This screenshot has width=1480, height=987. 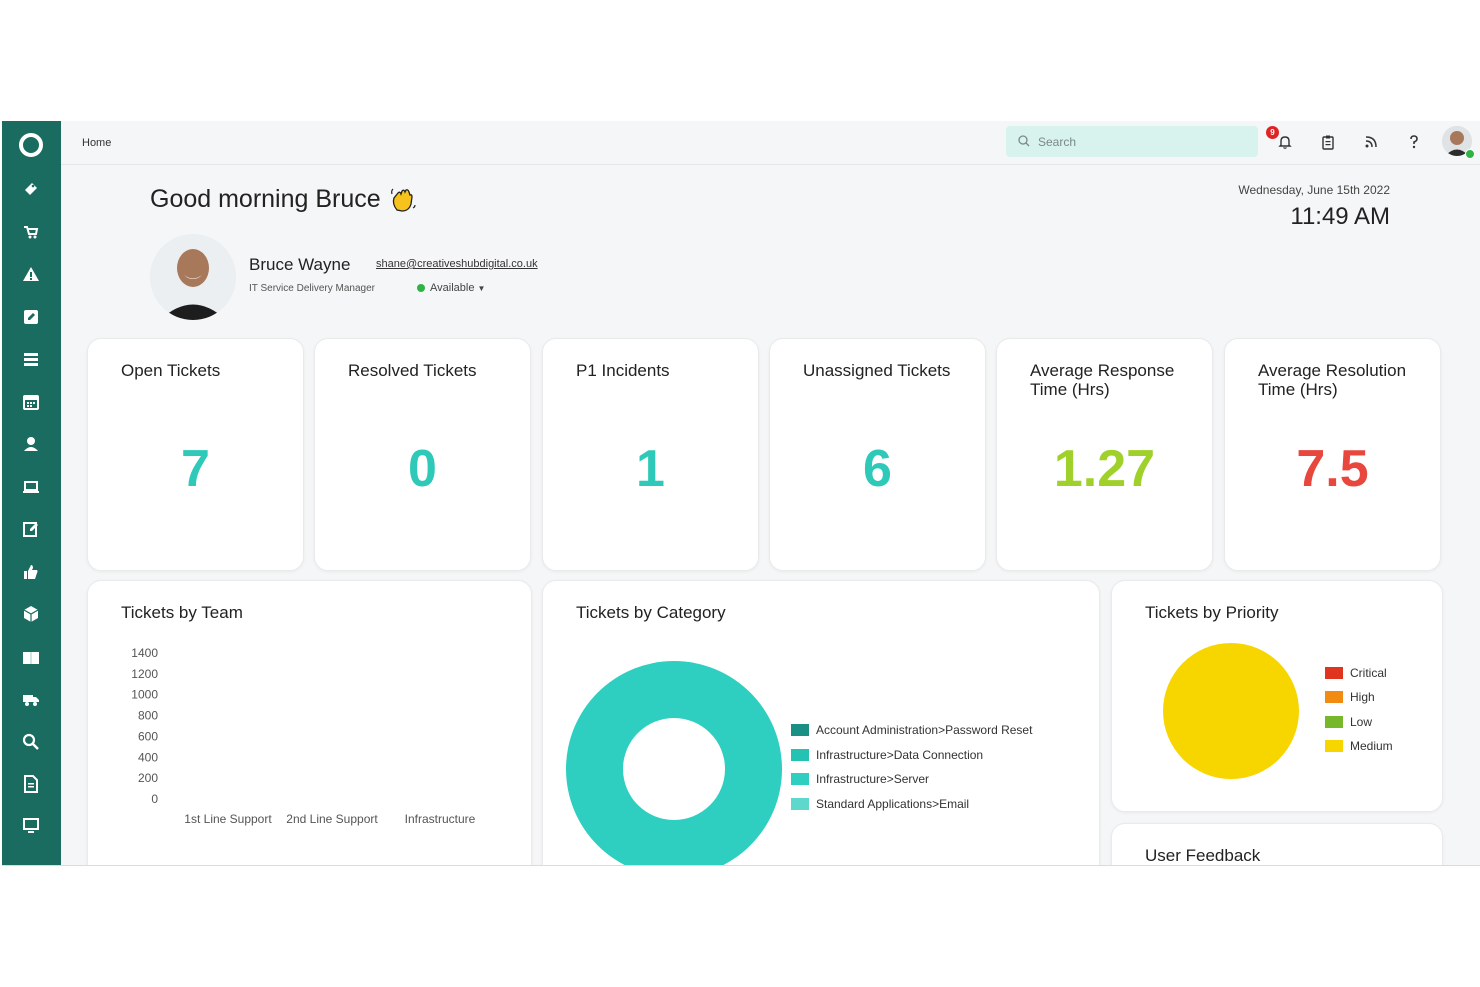 I want to click on search-box, so click(x=1132, y=141).